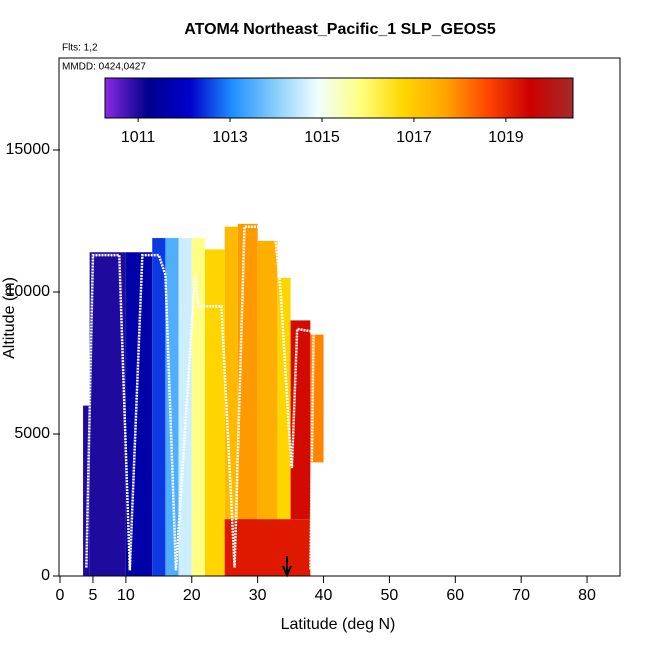  I want to click on y-tick-label: 0, so click(45, 575).